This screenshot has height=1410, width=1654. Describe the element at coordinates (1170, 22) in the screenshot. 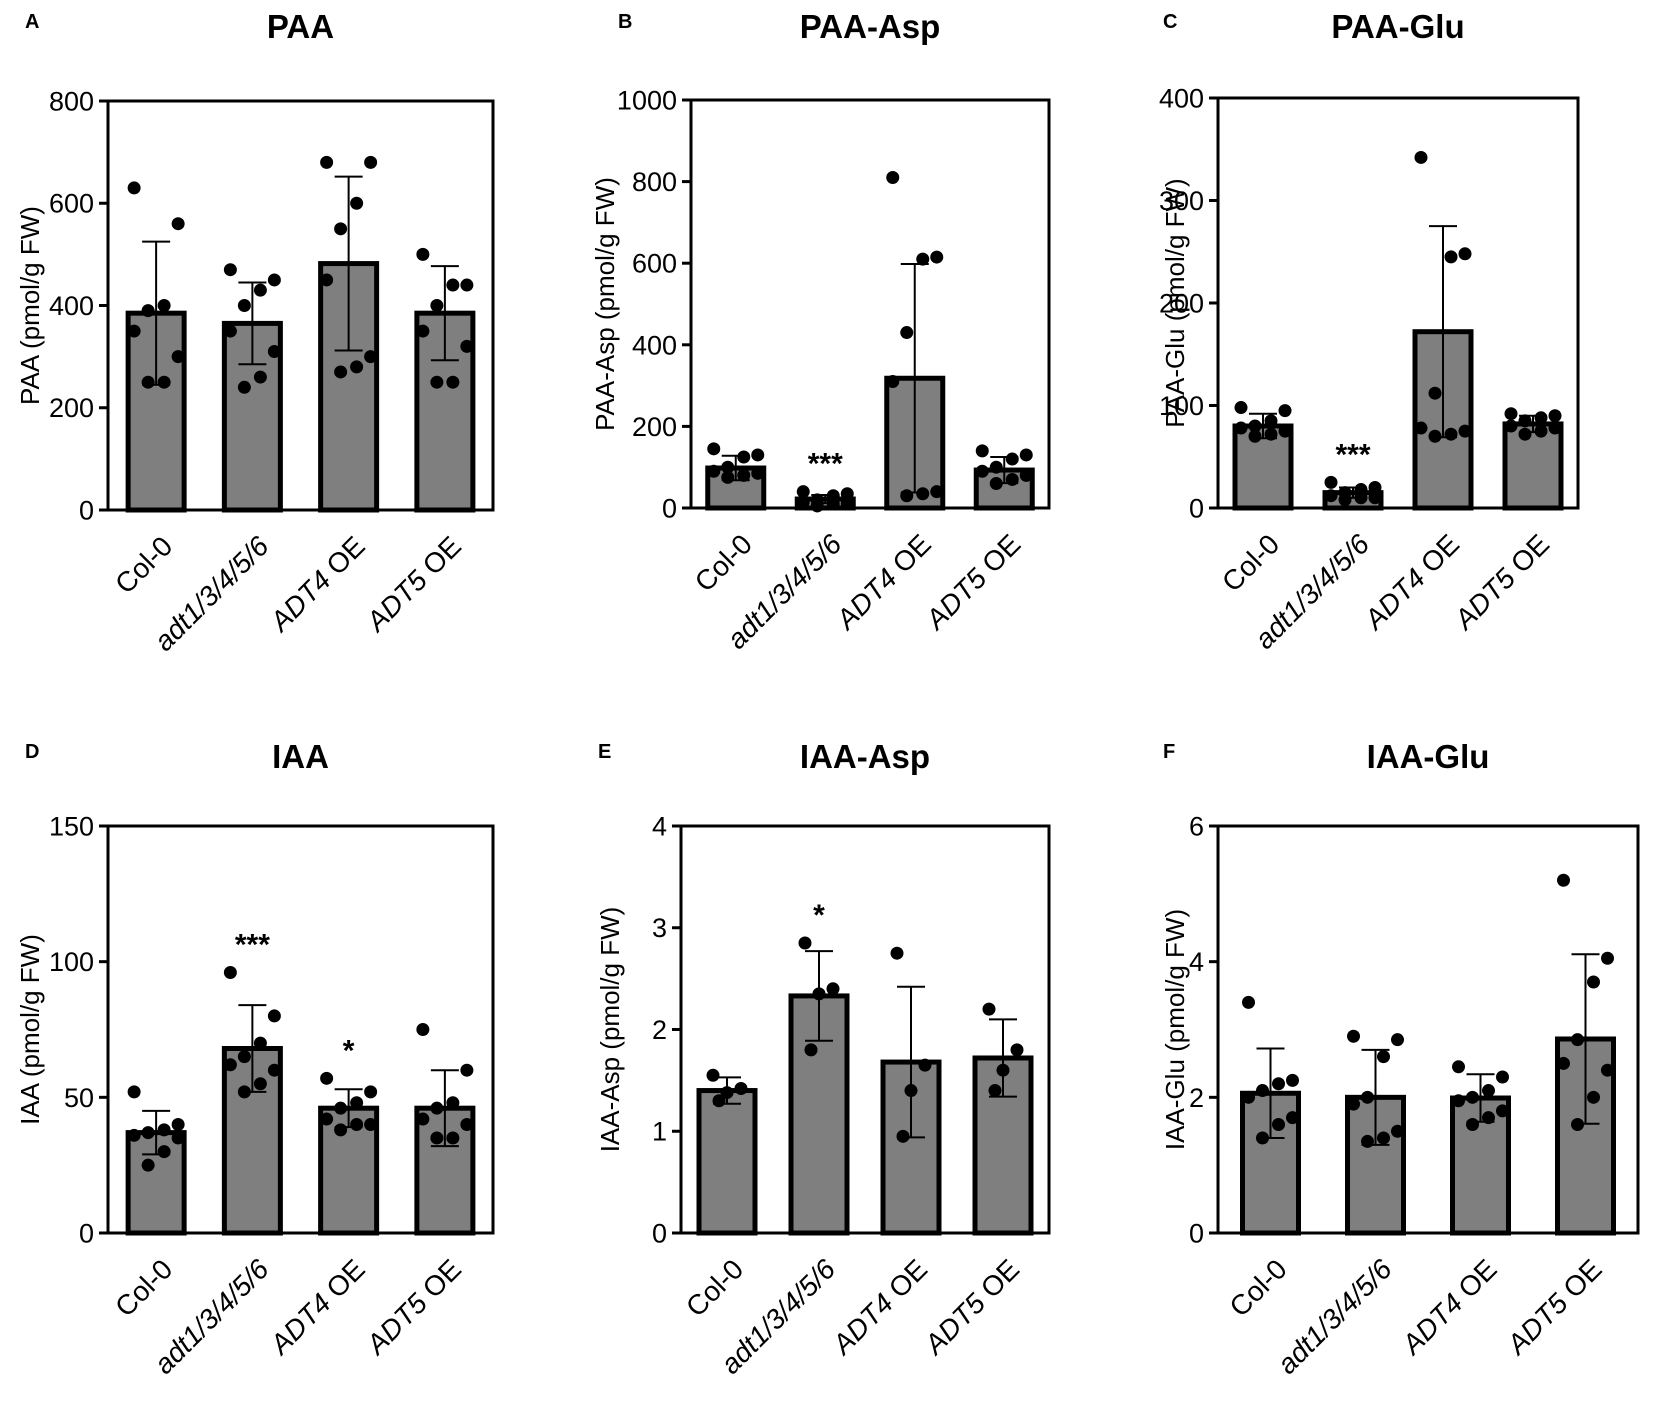

I see `panel-c-letter: C` at that location.